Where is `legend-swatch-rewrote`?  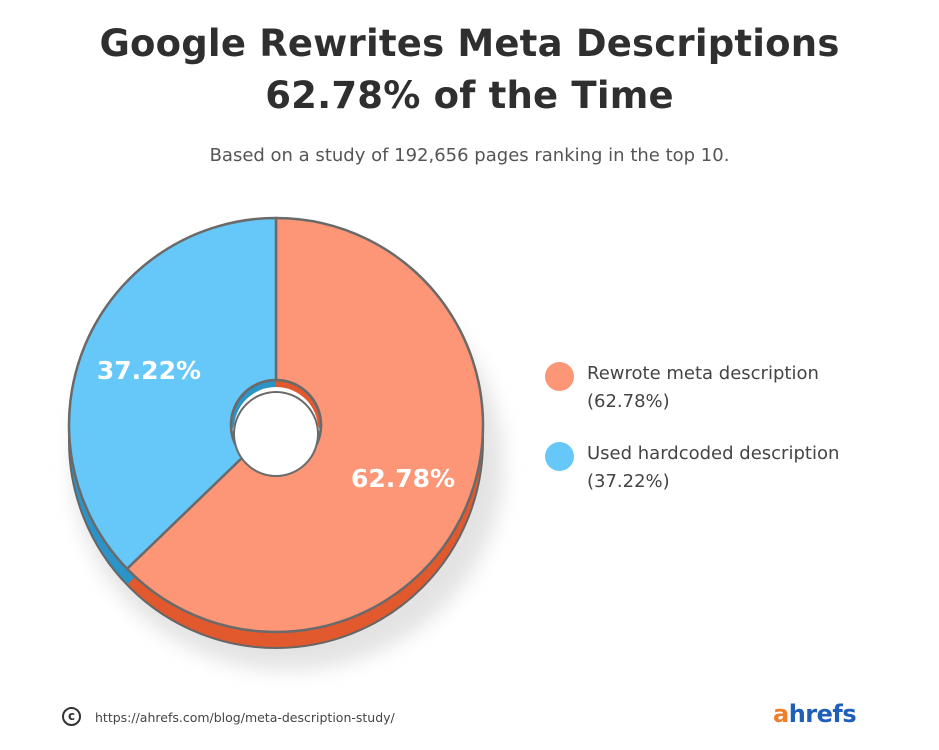 legend-swatch-rewrote is located at coordinates (559, 376).